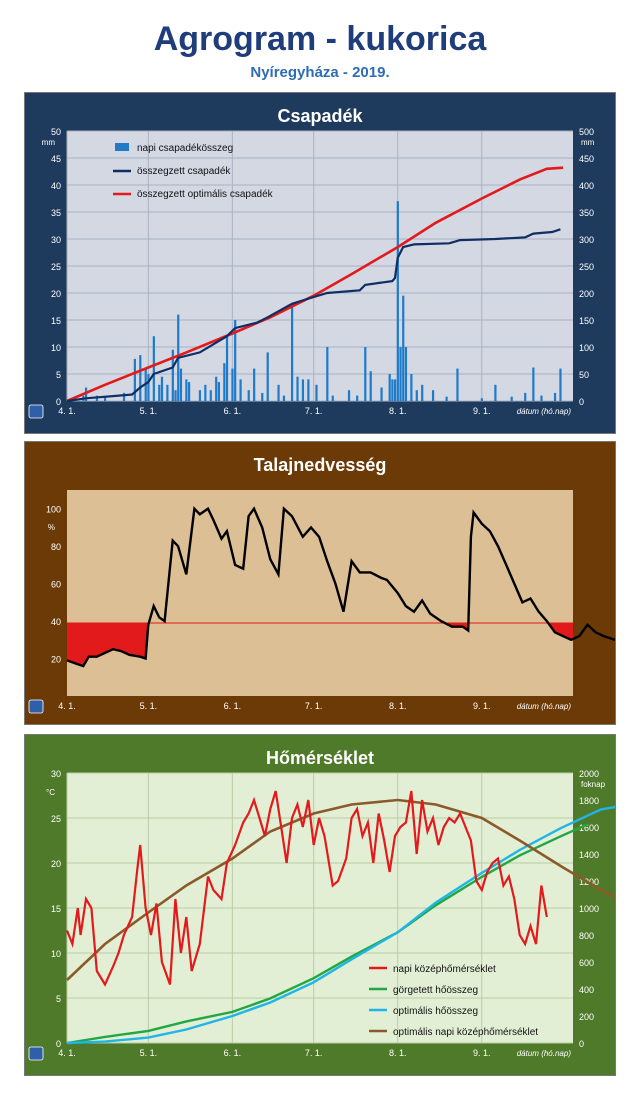  What do you see at coordinates (586, 936) in the screenshot?
I see `y-tick-label-right: 800` at bounding box center [586, 936].